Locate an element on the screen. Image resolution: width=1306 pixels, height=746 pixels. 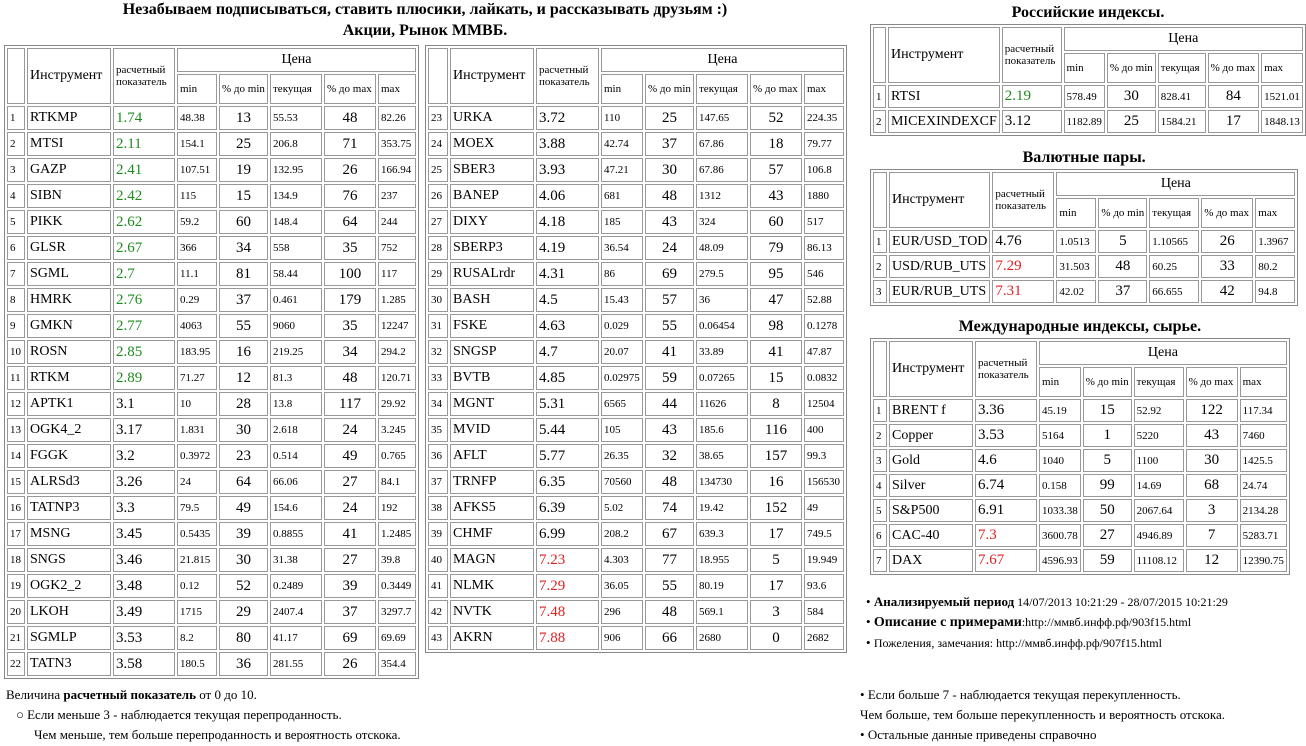
cell: 93.6 is located at coordinates (824, 586).